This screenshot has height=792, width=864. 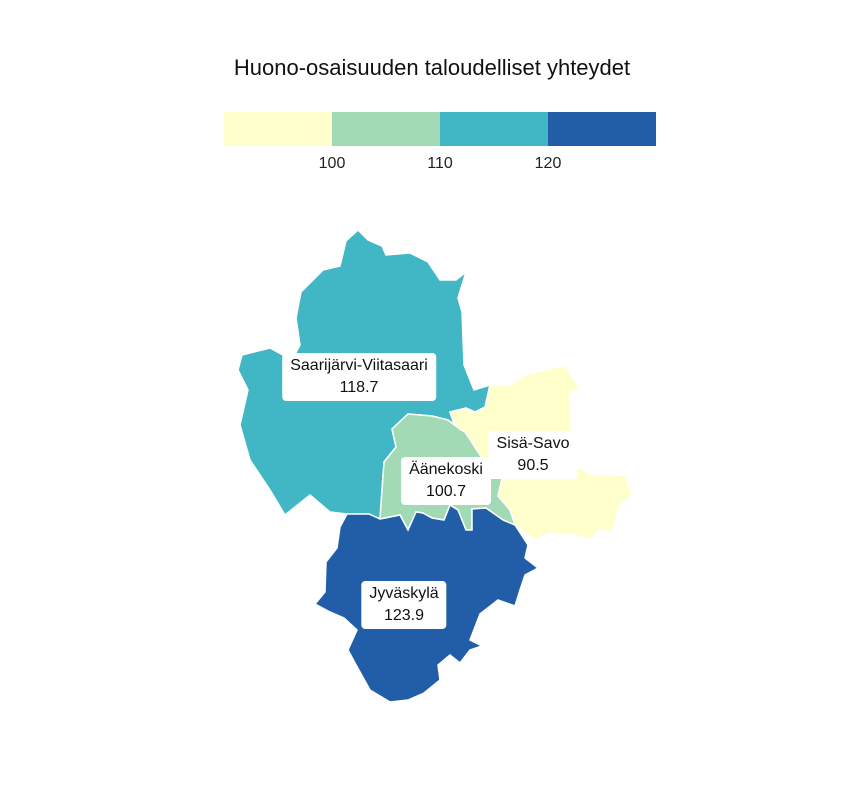 I want to click on region-name: Äänekoski, so click(x=446, y=469).